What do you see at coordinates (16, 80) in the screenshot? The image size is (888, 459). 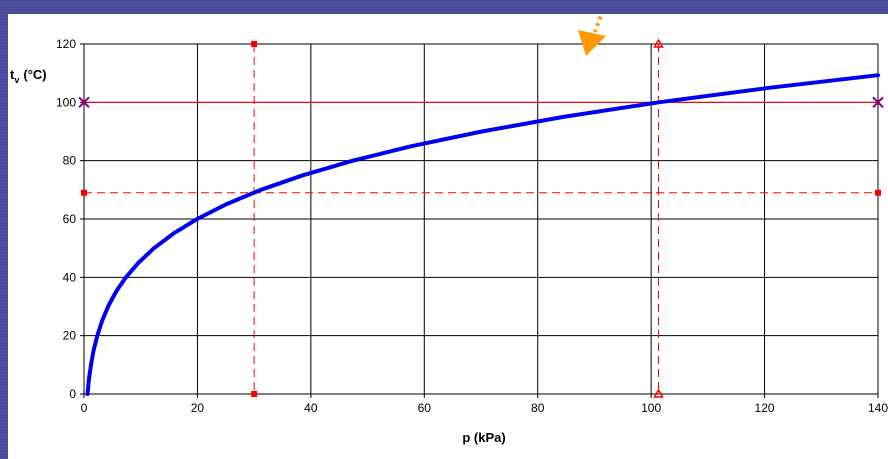 I see `y-axis-label-sub: v` at bounding box center [16, 80].